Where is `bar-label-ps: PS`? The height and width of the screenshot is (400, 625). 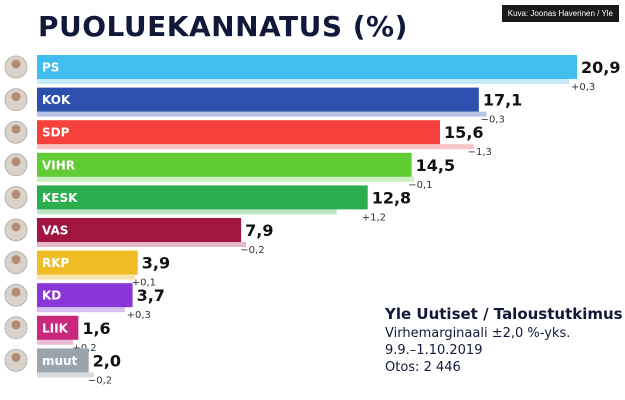 bar-label-ps: PS is located at coordinates (50, 68).